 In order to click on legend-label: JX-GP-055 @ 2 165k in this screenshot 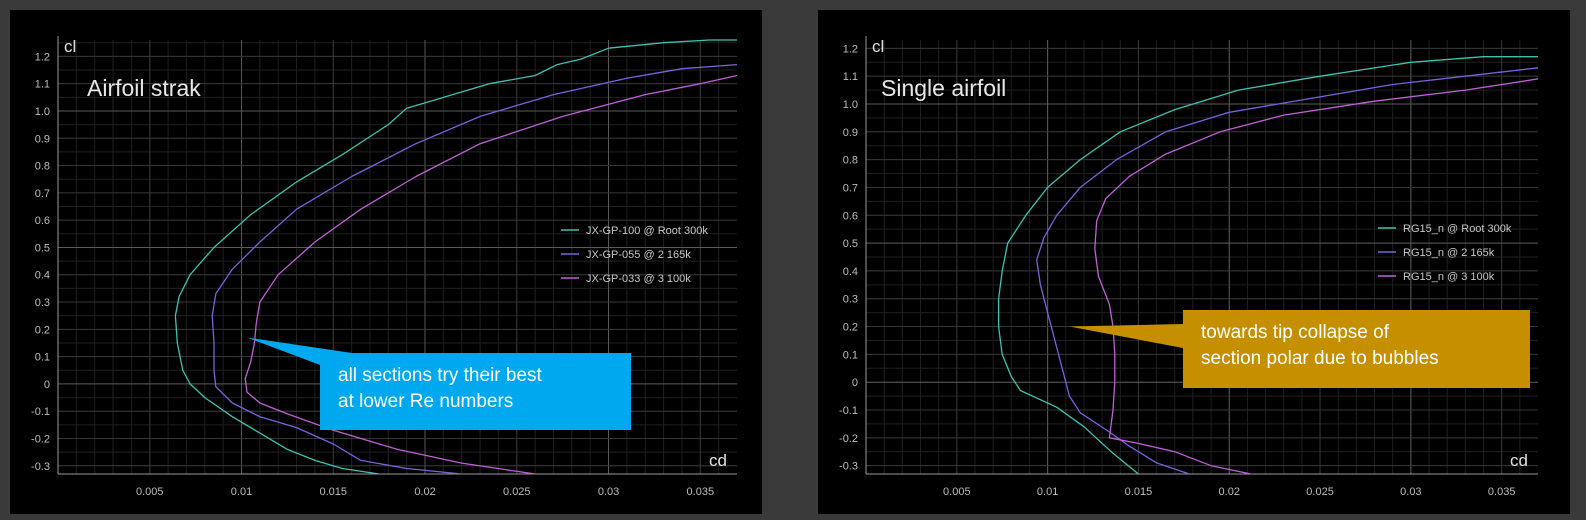, I will do `click(638, 255)`.